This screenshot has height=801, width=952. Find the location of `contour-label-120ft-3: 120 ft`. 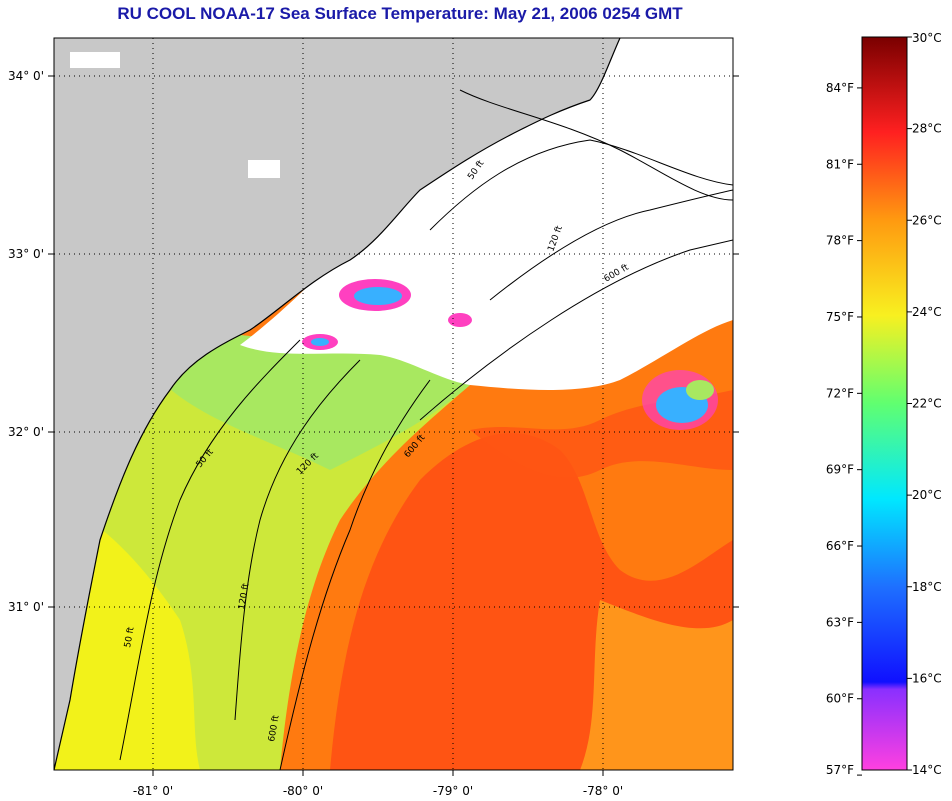

contour-label-120ft-3: 120 ft is located at coordinates (244, 596).